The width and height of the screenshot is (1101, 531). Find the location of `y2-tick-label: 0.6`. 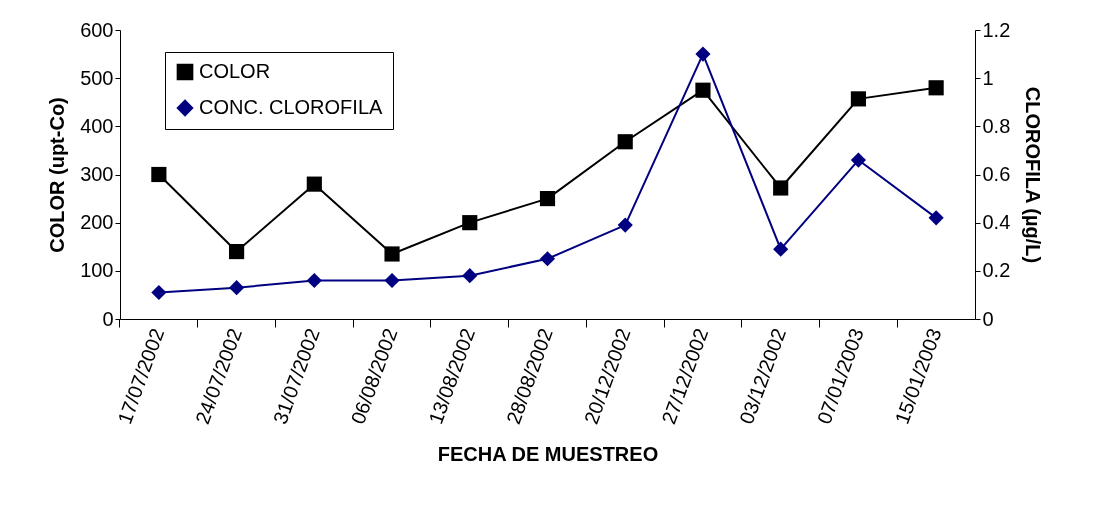

y2-tick-label: 0.6 is located at coordinates (996, 174).